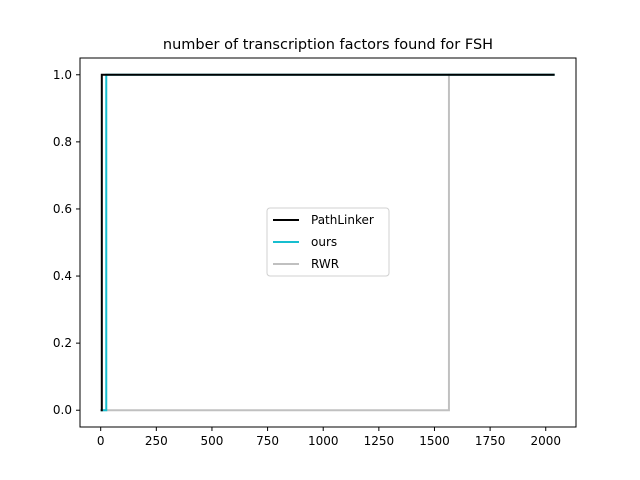 The width and height of the screenshot is (640, 480). I want to click on x-tick-label: 0, so click(101, 441).